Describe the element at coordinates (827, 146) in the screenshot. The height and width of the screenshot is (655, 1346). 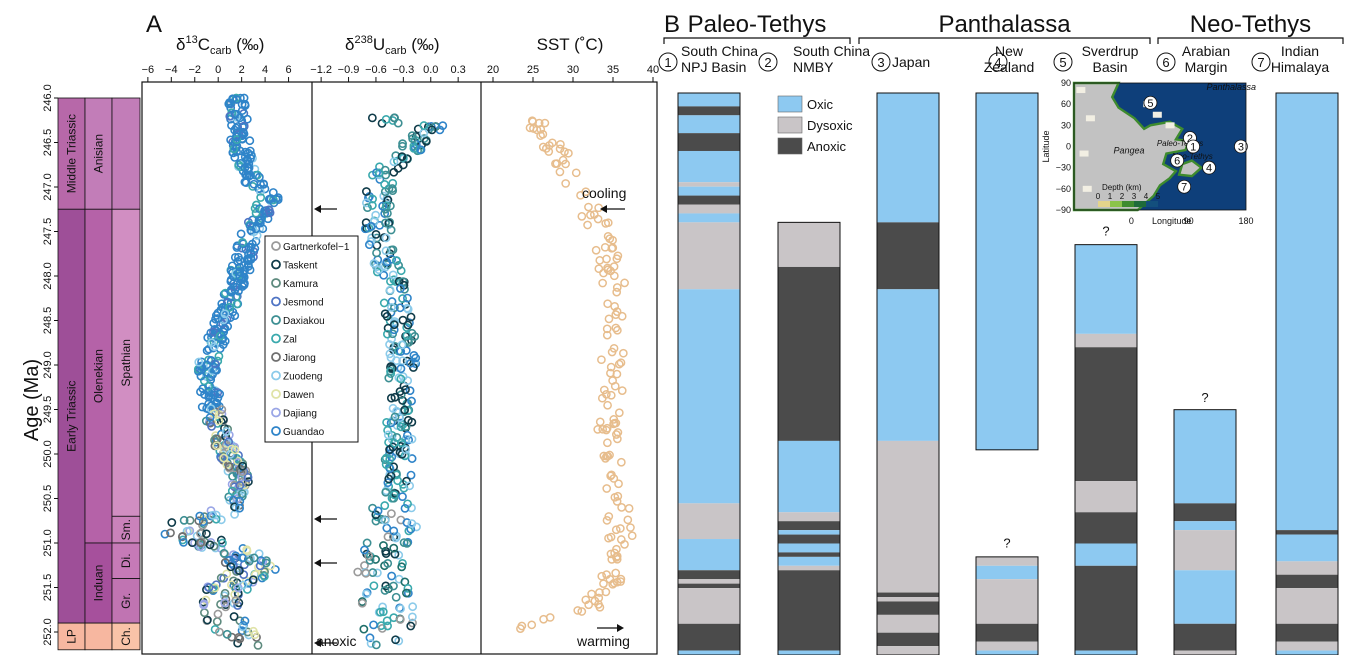
I see `redox-legend-label: Anoxic` at that location.